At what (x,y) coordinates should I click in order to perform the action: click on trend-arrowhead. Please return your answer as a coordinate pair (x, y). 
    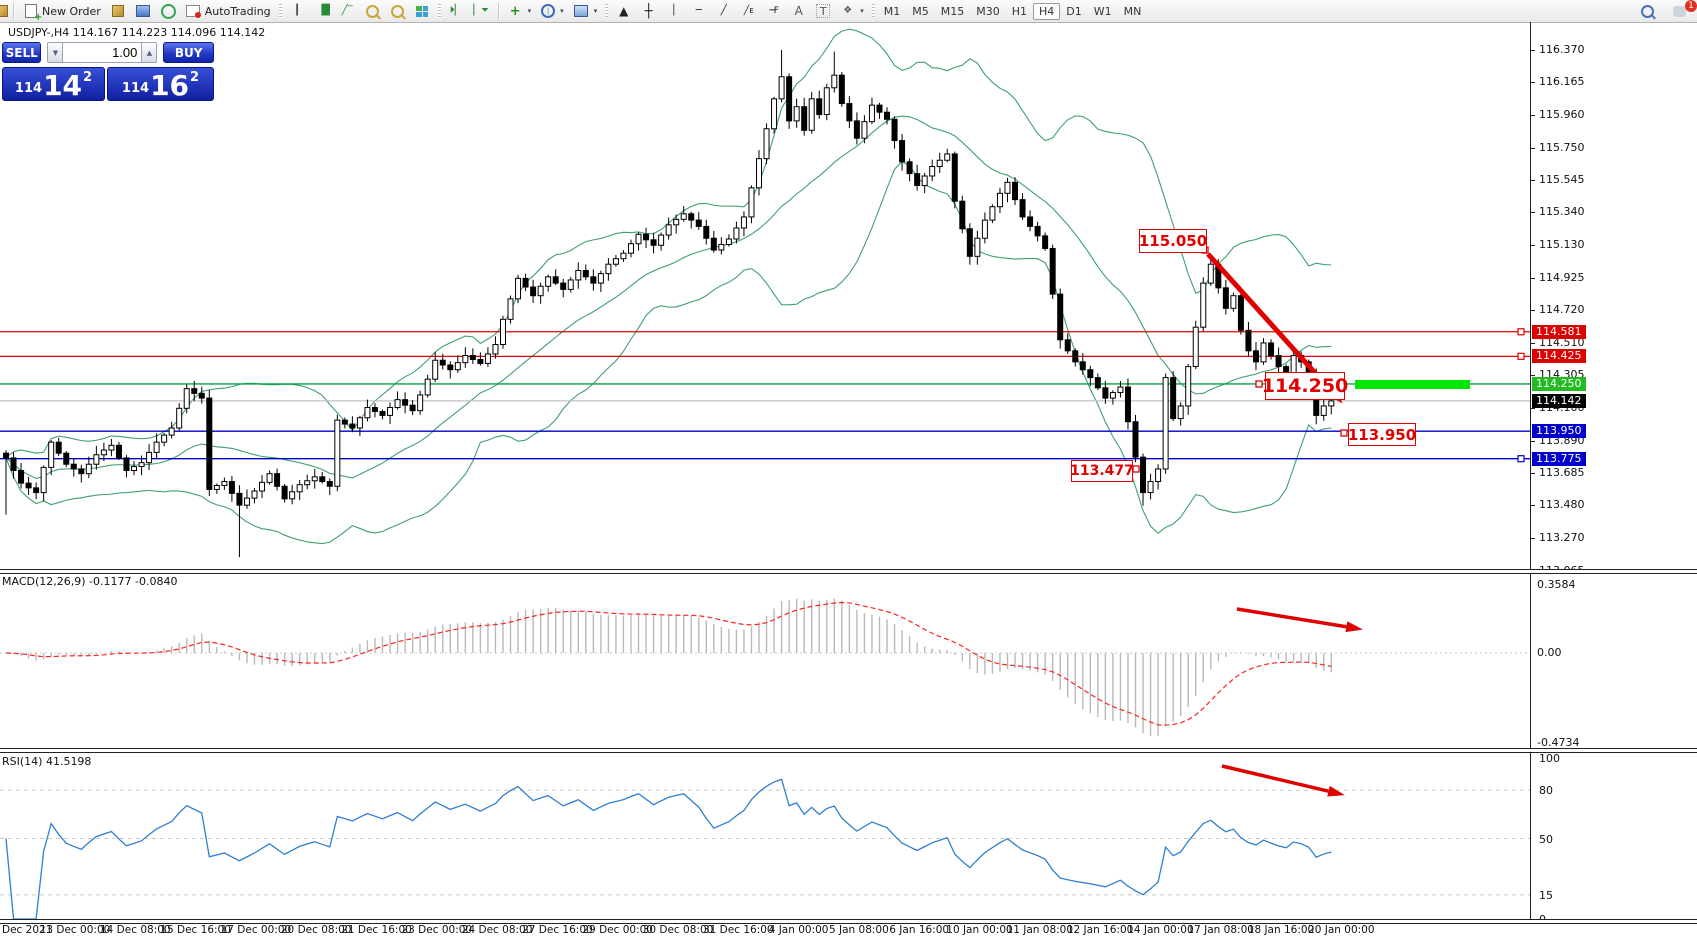
    Looking at the image, I should click on (1336, 791).